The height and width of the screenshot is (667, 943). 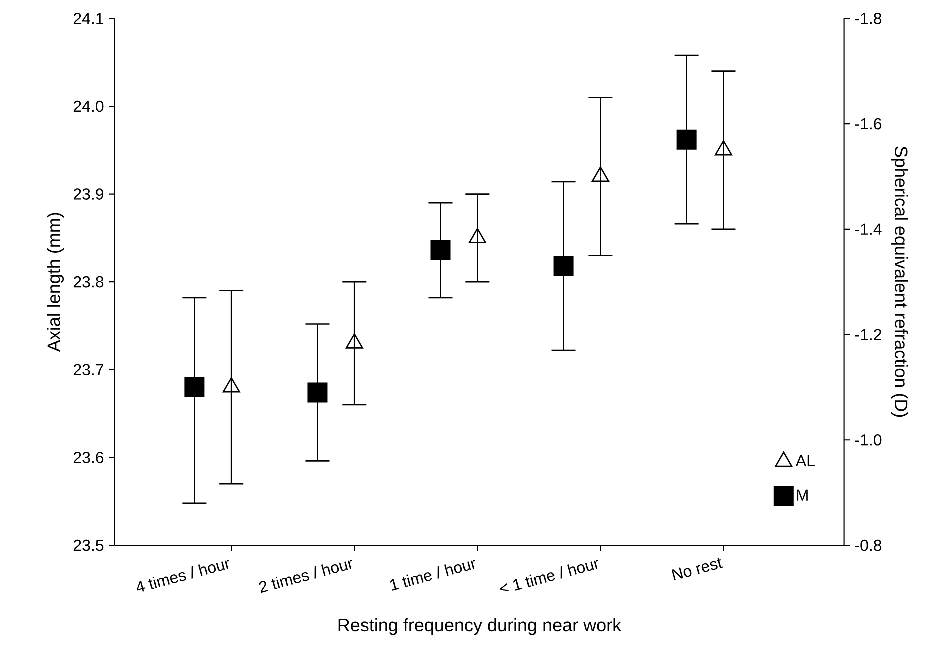 What do you see at coordinates (549, 576) in the screenshot?
I see `x-tick-label: < 1 time / hour` at bounding box center [549, 576].